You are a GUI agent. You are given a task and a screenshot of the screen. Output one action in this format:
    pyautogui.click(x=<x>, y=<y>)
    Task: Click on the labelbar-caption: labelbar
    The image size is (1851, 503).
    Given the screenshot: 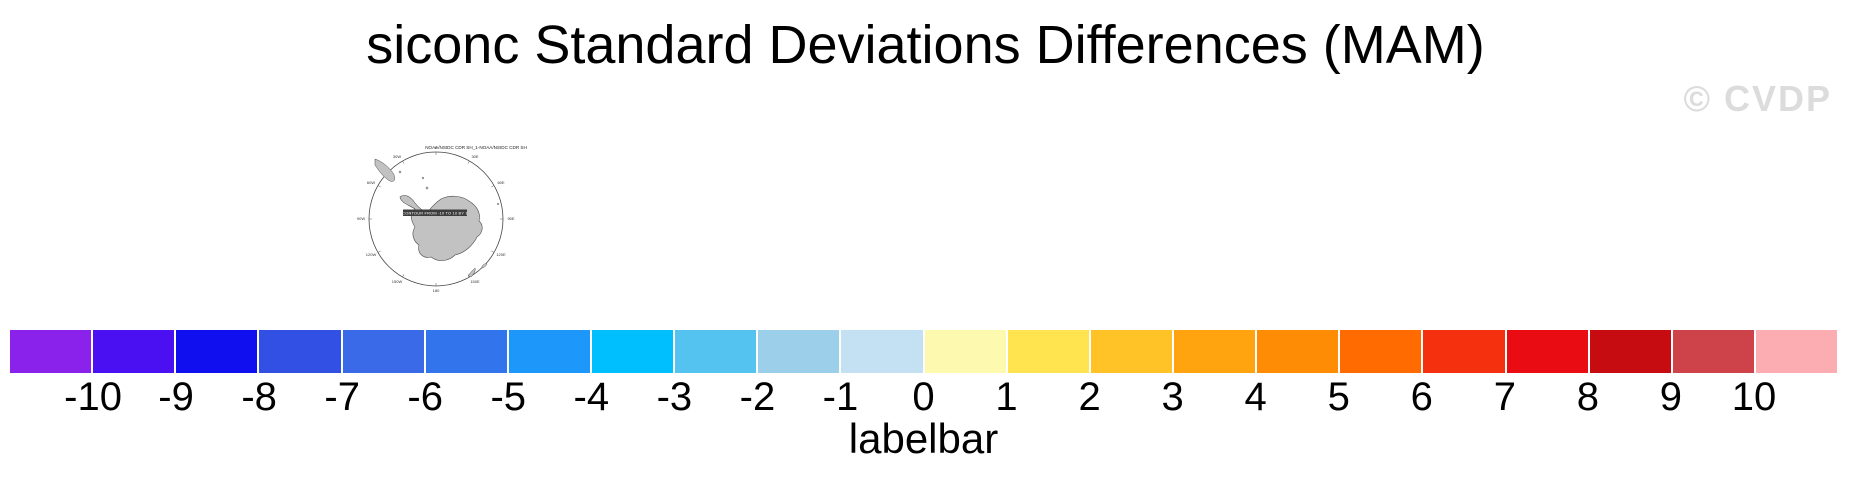 What is the action you would take?
    pyautogui.click(x=923, y=438)
    